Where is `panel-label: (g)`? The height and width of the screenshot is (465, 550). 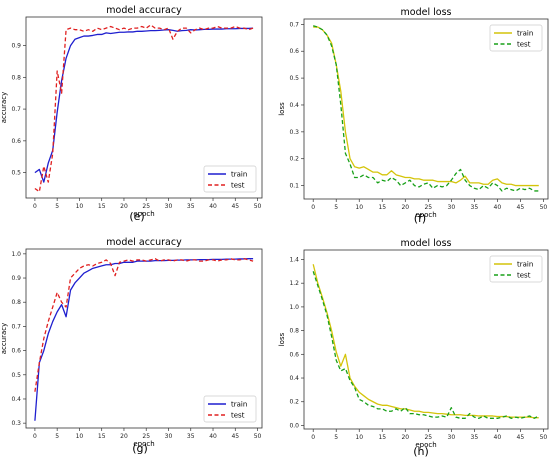
panel-label: (g) is located at coordinates (140, 448).